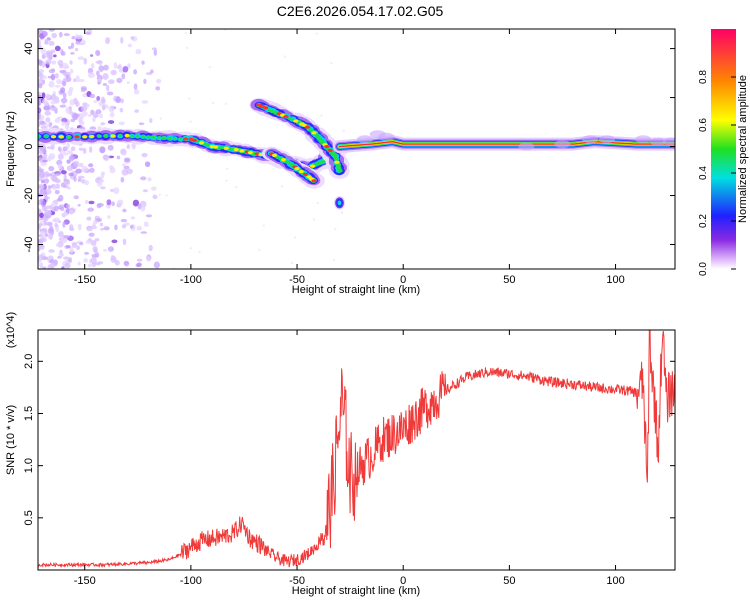 This screenshot has width=750, height=600. I want to click on y-tick-label: 40, so click(29, 48).